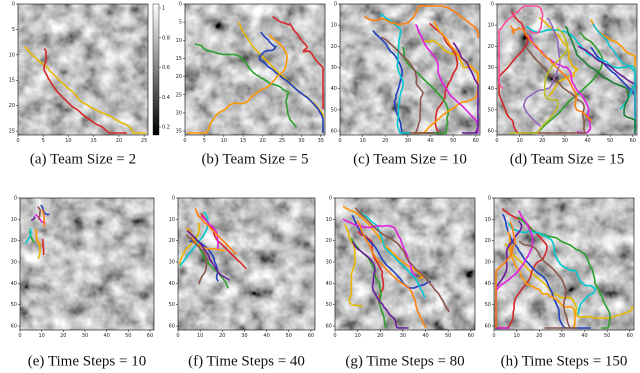 This screenshot has width=640, height=373. What do you see at coordinates (166, 98) in the screenshot?
I see `colorbar-tick-label: 0.4` at bounding box center [166, 98].